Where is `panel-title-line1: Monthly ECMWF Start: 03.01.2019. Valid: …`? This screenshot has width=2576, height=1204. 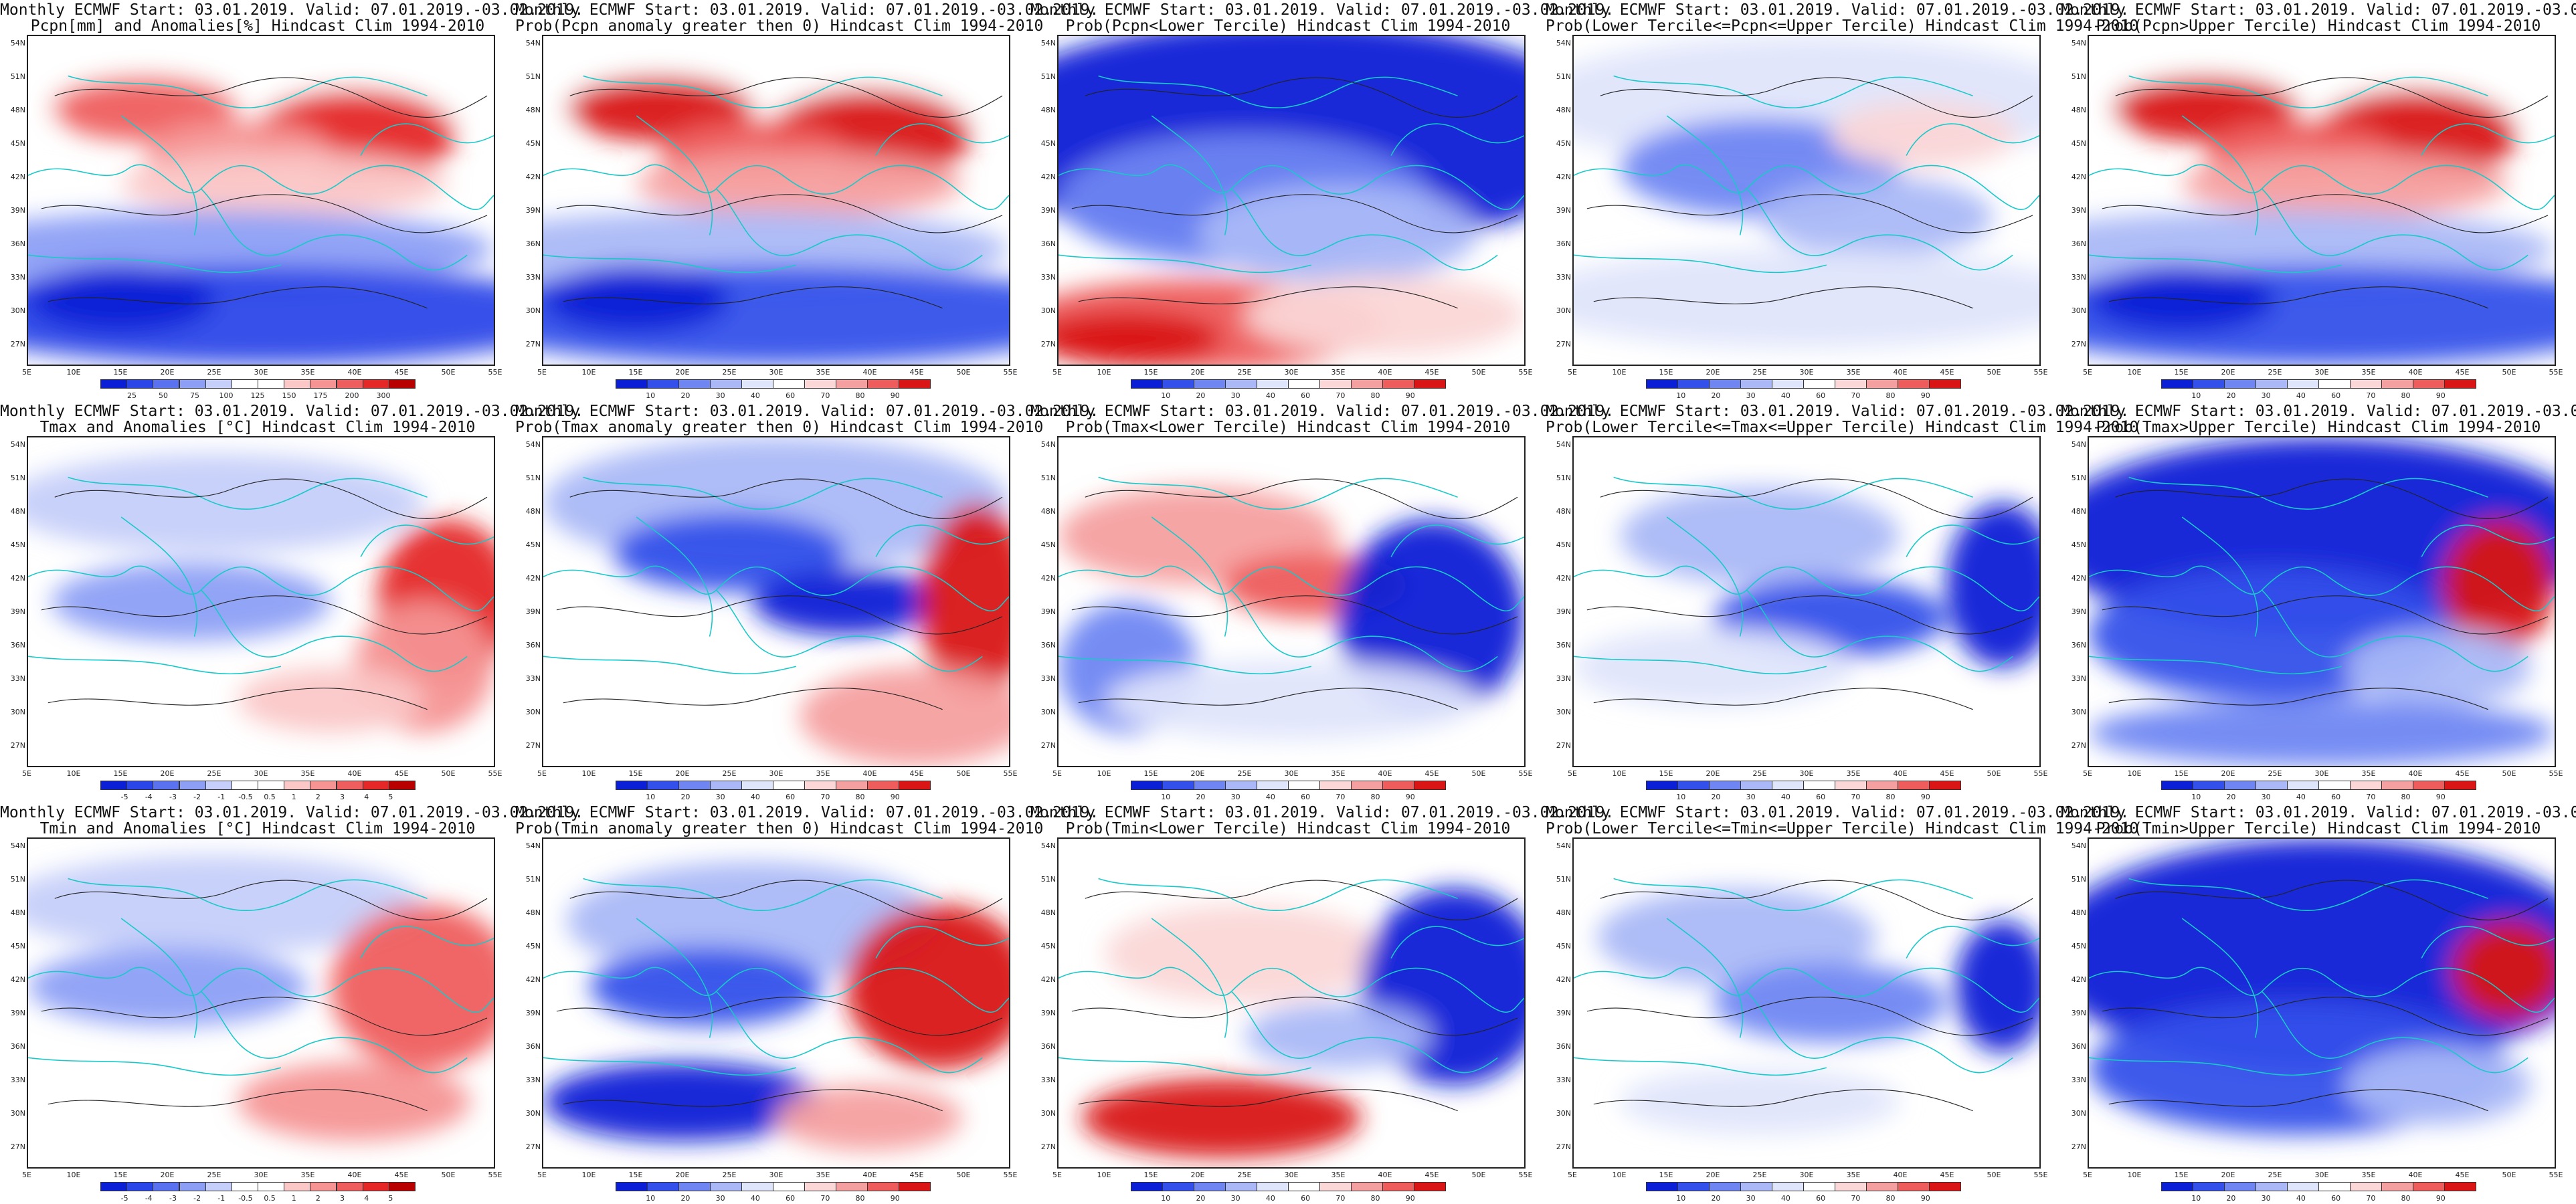
panel-title-line1: Monthly ECMWF Start: 03.01.2019. Valid: … is located at coordinates (1322, 10).